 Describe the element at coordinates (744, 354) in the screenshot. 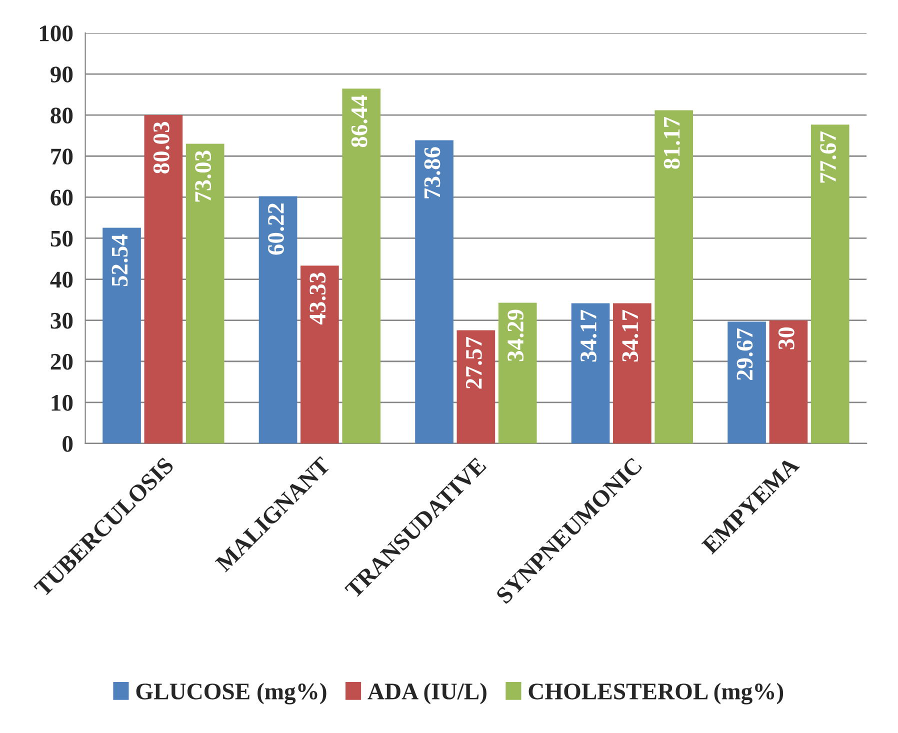

I see `data-label: 29.67` at that location.